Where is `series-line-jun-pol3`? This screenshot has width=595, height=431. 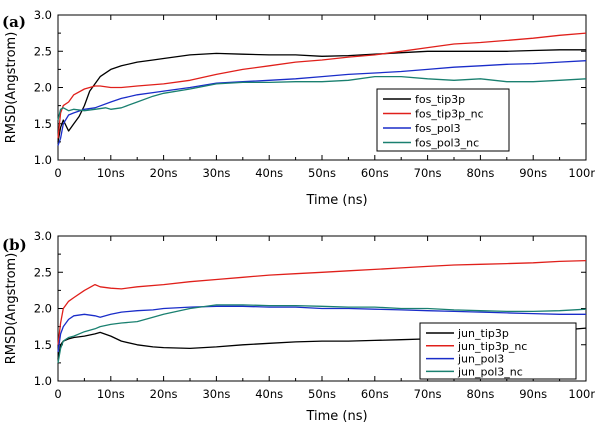
series-line-jun-pol3 is located at coordinates (321, 329).